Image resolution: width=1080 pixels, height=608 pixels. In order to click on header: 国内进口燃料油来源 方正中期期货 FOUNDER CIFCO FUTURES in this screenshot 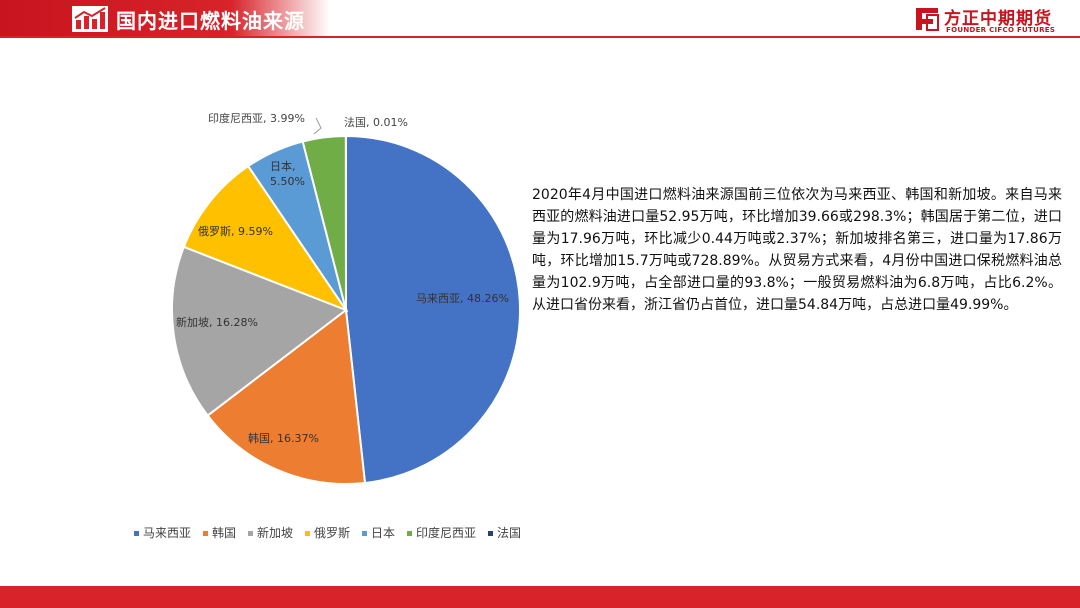, I will do `click(540, 22)`.